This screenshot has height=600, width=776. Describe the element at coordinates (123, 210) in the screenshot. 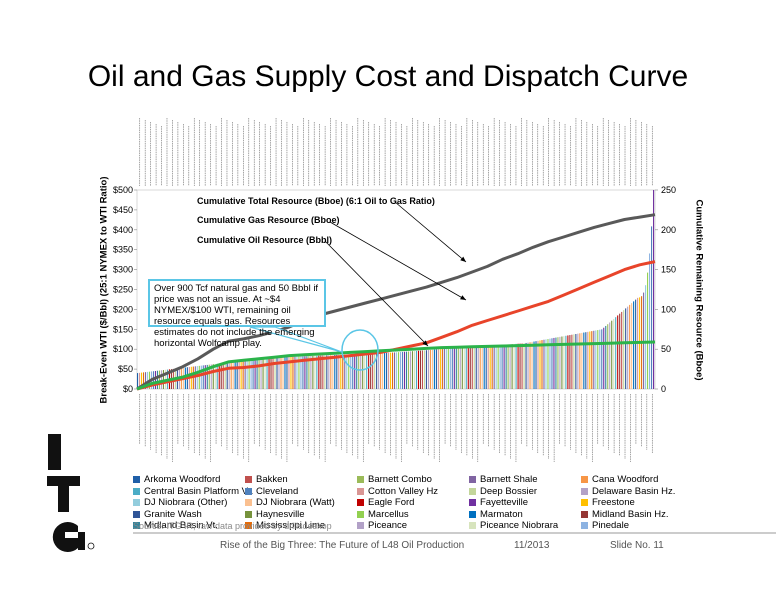

I see `left-tick-label: $450` at that location.